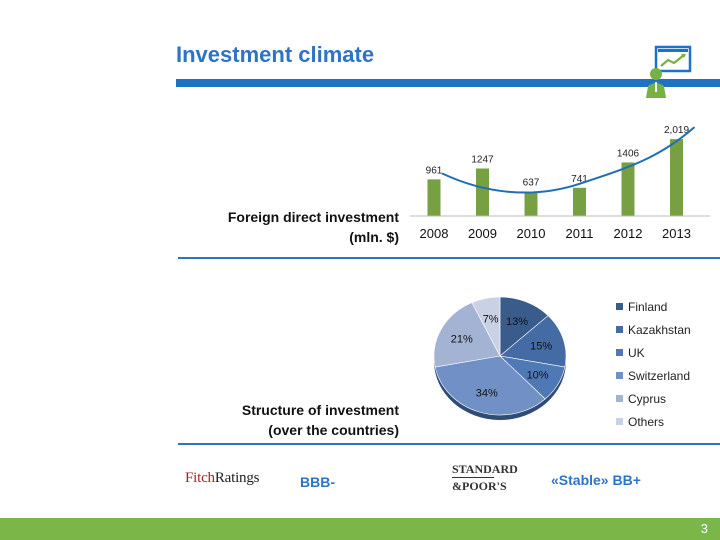 The width and height of the screenshot is (720, 540). Describe the element at coordinates (485, 477) in the screenshot. I see `standard-poors-logo: STANDARD &POOR'S` at that location.